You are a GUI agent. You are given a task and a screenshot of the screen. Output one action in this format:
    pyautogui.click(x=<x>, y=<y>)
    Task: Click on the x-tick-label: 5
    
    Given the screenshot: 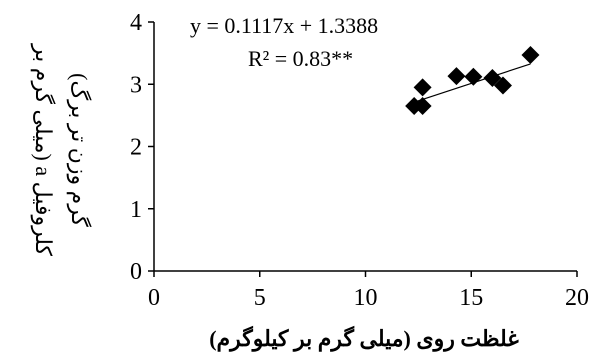 What is the action you would take?
    pyautogui.click(x=260, y=298)
    